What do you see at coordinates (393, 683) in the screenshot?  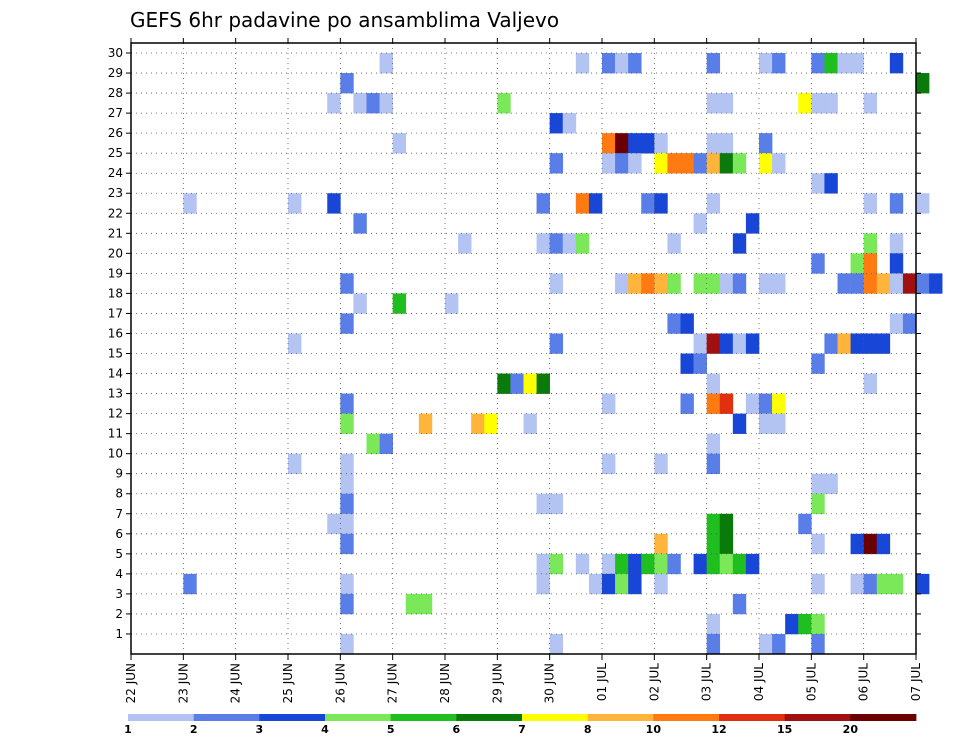 I see `x-tick-label: 27 JUN` at bounding box center [393, 683].